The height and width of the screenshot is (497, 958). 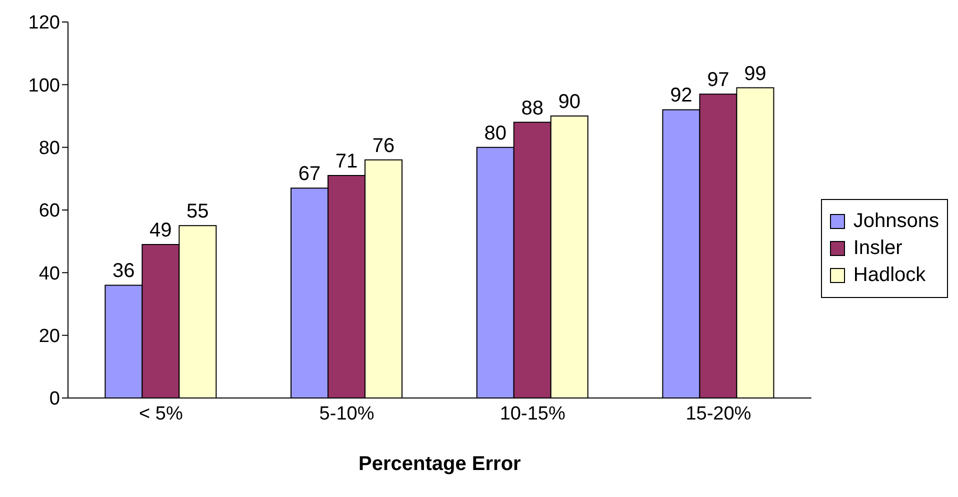 What do you see at coordinates (533, 413) in the screenshot?
I see `x-tick-label: 10-15%` at bounding box center [533, 413].